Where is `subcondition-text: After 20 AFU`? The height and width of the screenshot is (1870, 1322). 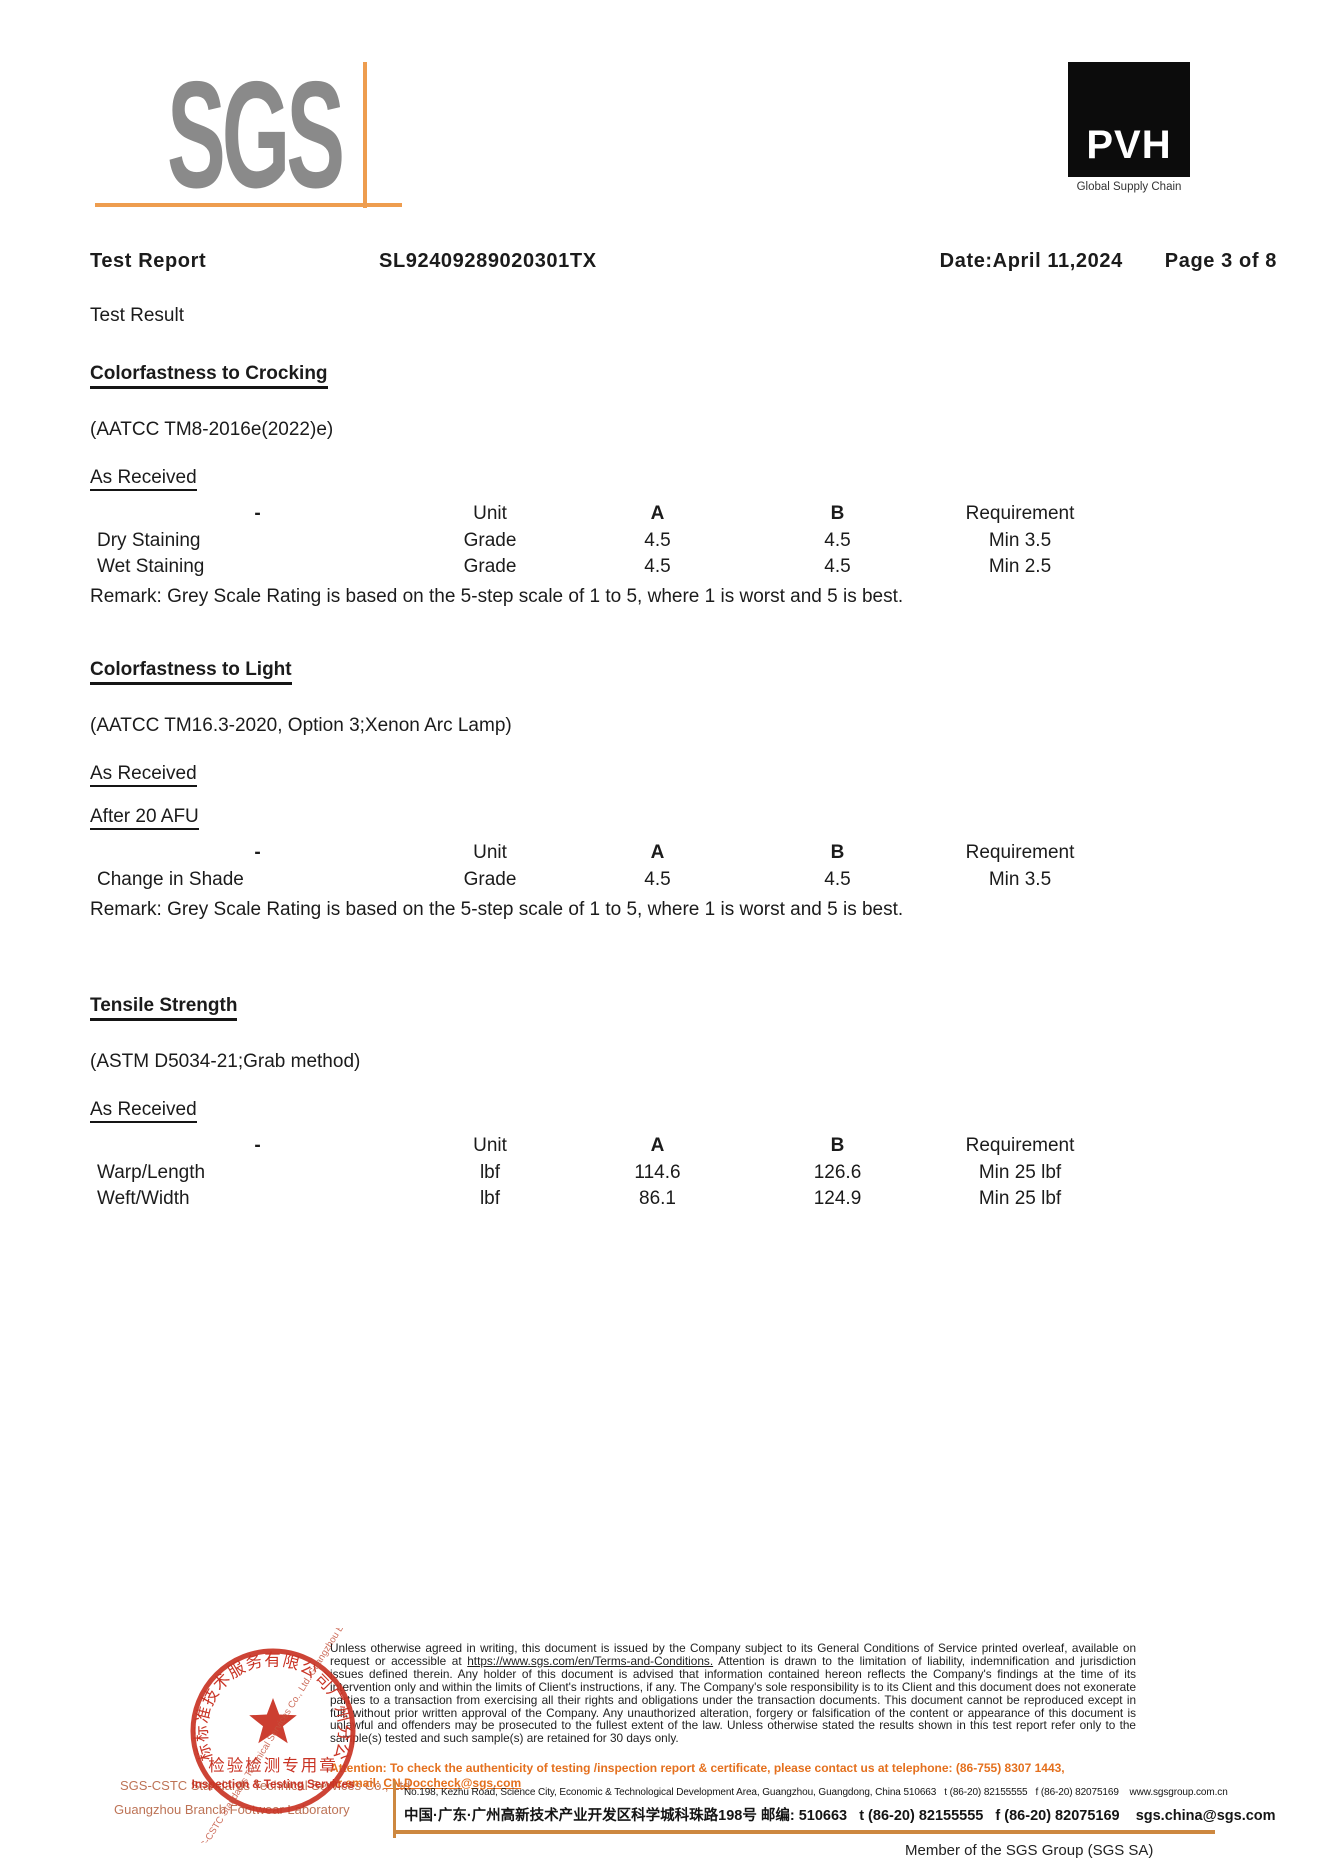
subcondition-text: After 20 AFU is located at coordinates (144, 818).